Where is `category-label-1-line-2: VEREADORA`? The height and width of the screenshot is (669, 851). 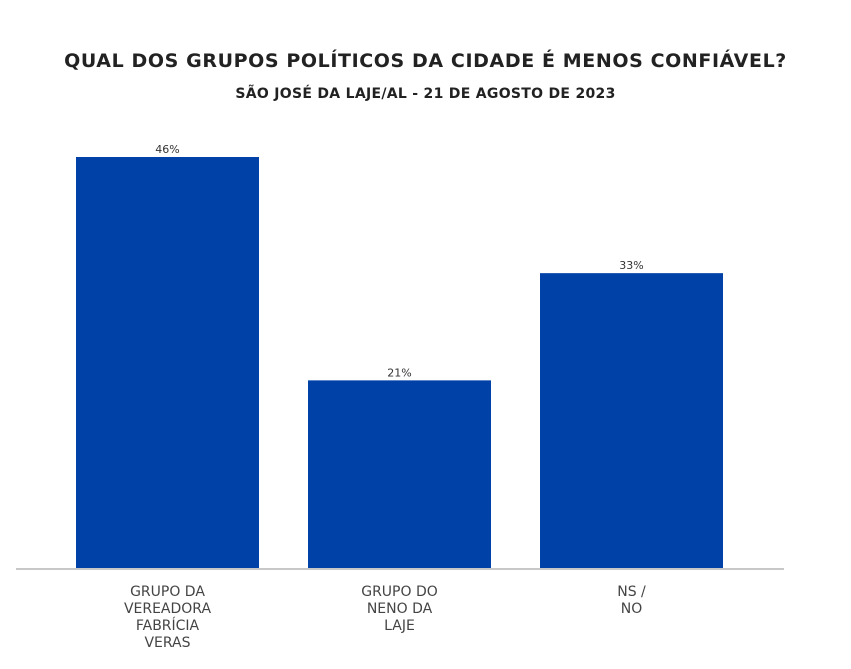 category-label-1-line-2: VEREADORA is located at coordinates (168, 609).